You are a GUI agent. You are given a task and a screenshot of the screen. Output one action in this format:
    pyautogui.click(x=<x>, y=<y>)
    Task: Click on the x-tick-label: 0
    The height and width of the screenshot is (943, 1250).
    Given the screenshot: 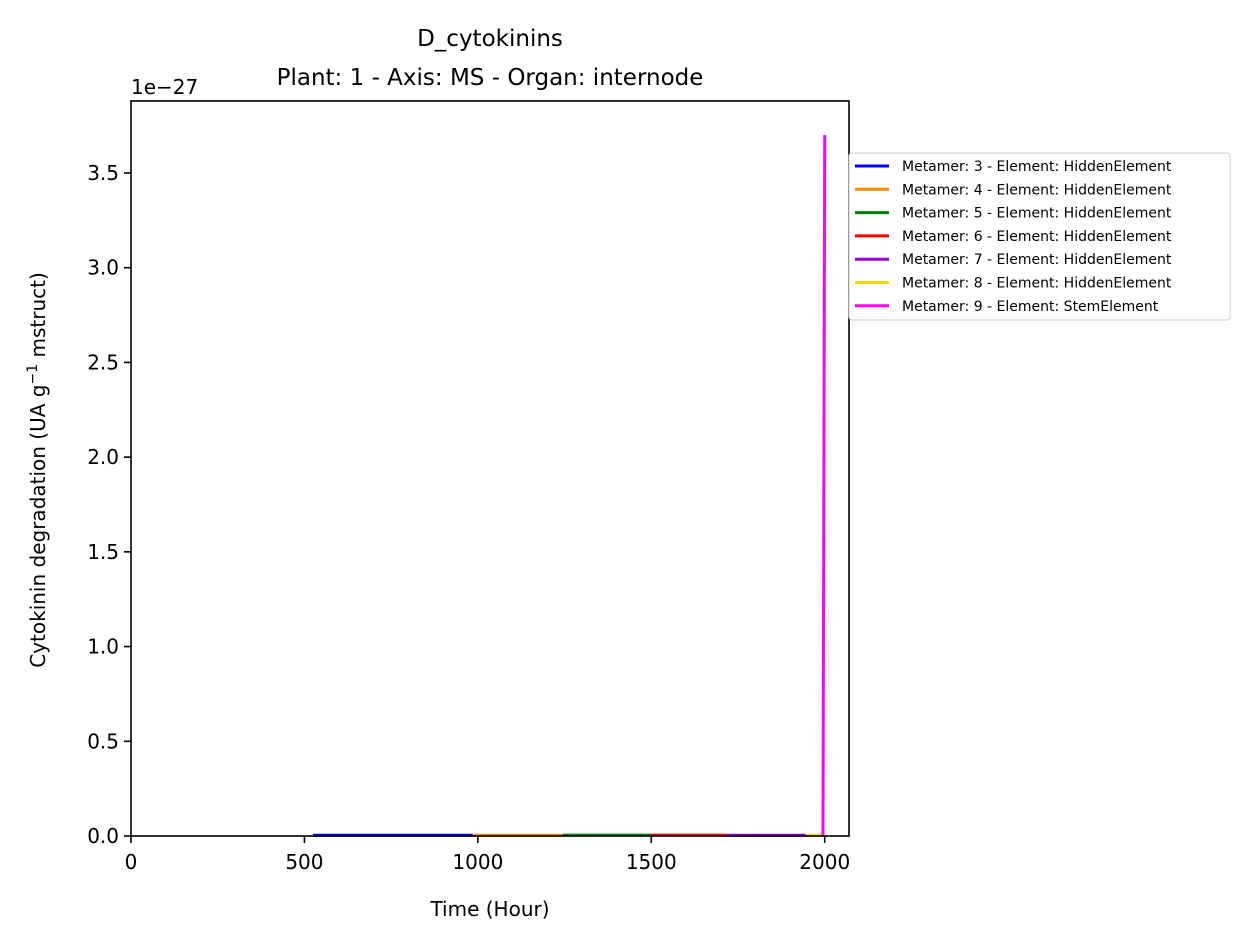 What is the action you would take?
    pyautogui.click(x=131, y=862)
    